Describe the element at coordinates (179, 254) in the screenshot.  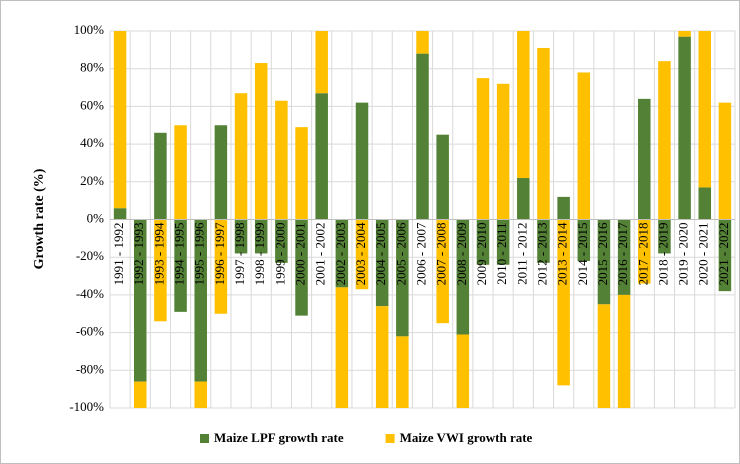
I see `x-tick-label: 1994 - 1995` at that location.